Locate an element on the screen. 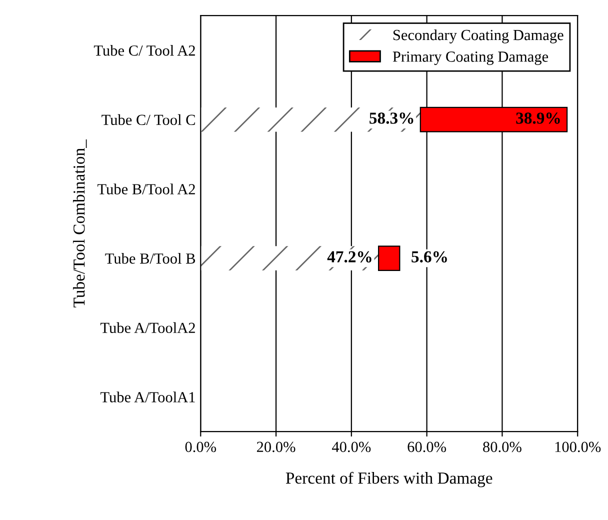 The image size is (608, 520). y-tick-label: Tube A/ToolA2 is located at coordinates (147, 328).